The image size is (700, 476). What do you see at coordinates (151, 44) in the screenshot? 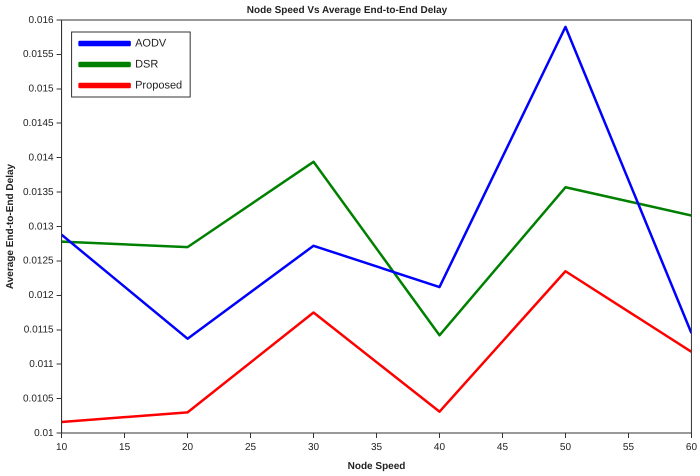
I see `legend-label: AODV` at bounding box center [151, 44].